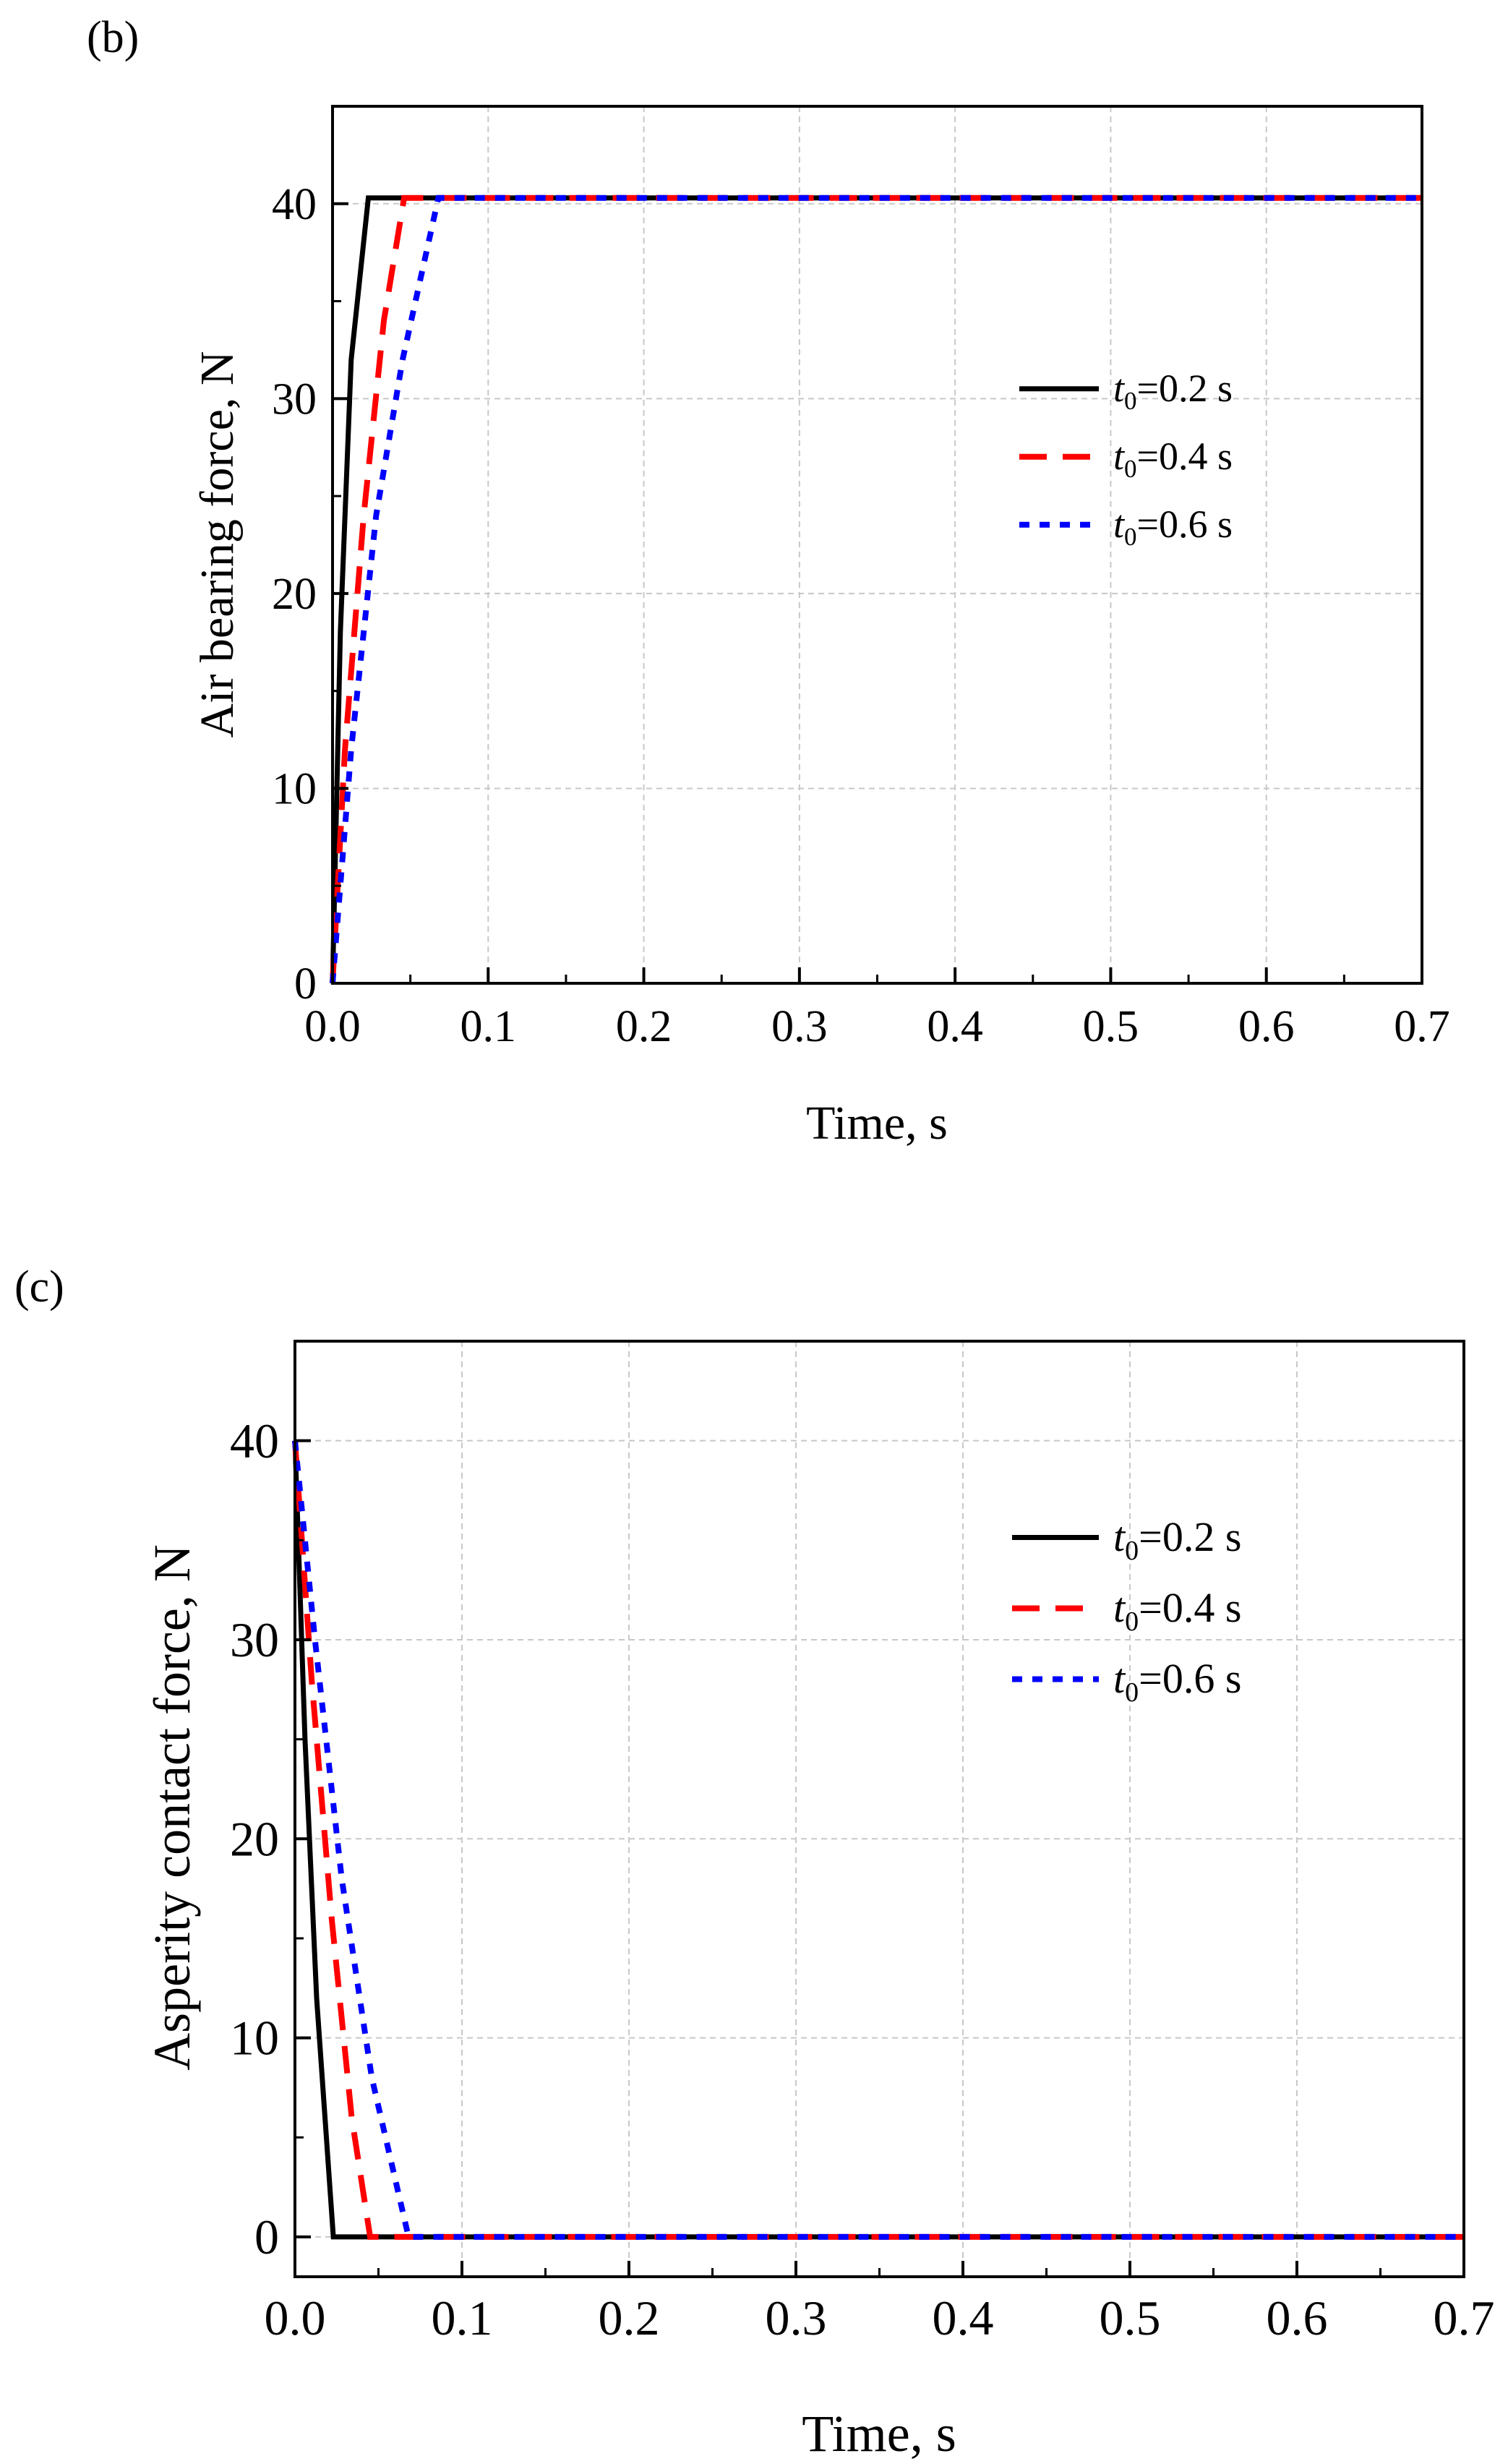 The height and width of the screenshot is (2464, 1508). What do you see at coordinates (113, 37) in the screenshot?
I see `panel-label-b: (b)` at bounding box center [113, 37].